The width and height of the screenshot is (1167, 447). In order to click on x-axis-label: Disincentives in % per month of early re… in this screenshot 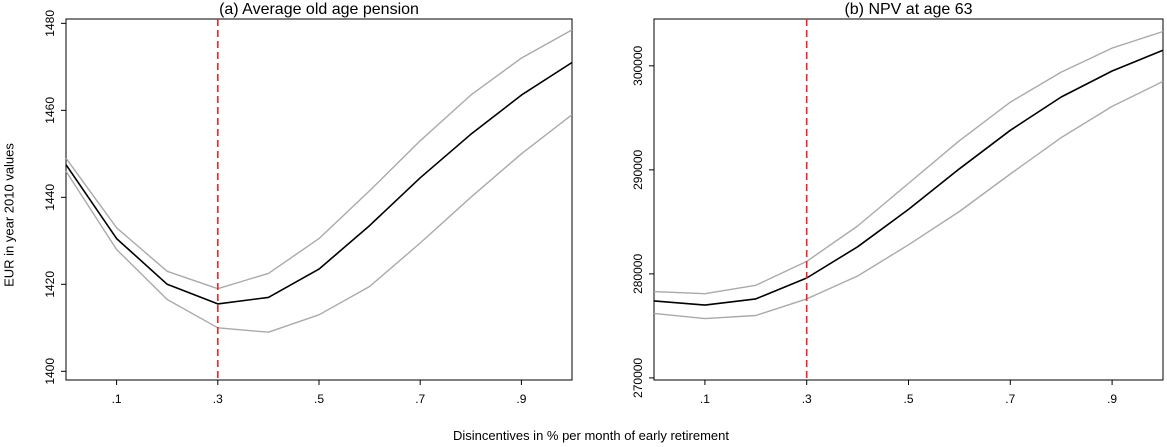, I will do `click(591, 435)`.